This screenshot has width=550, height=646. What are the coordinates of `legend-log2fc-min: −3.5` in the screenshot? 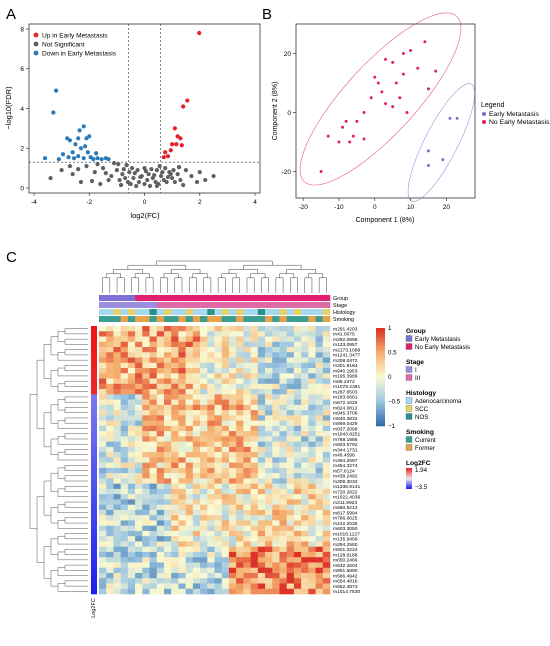 It's located at (421, 487).